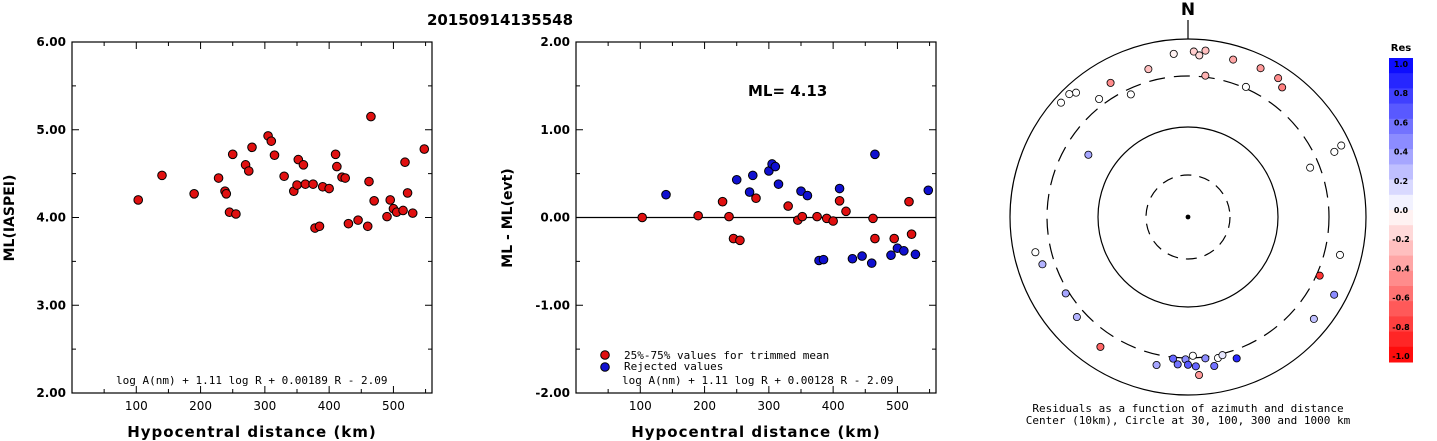  I want to click on residual-y-tick-label: -2.00, so click(552, 393).